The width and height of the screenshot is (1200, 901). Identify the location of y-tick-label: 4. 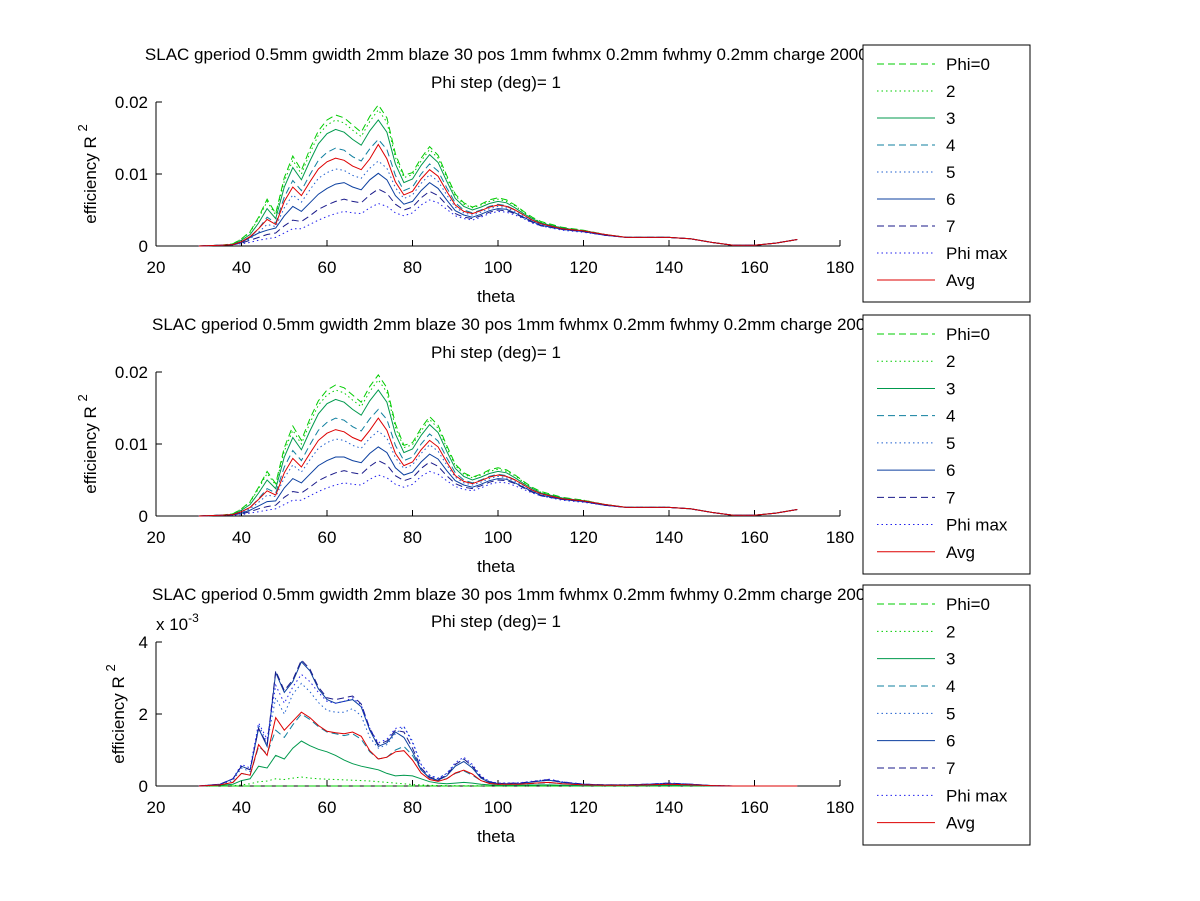
(143, 642).